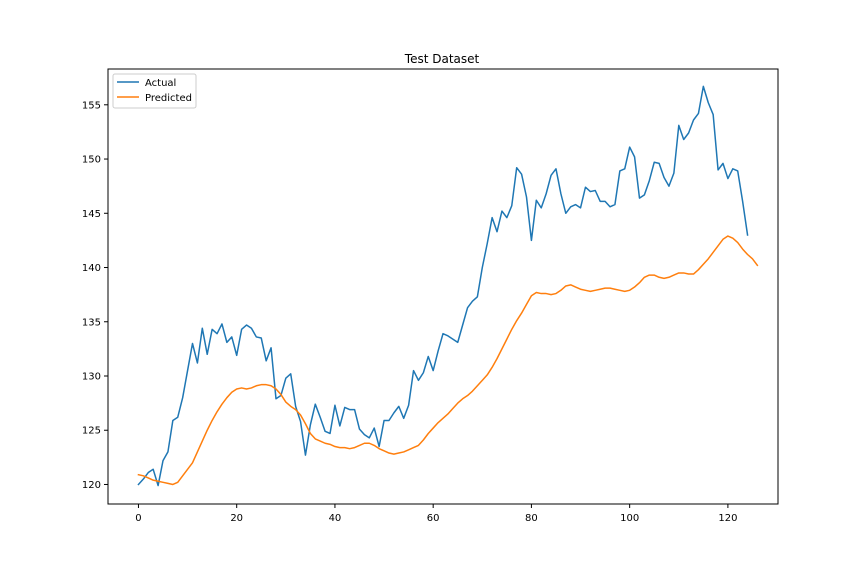 This screenshot has height=580, width=864. I want to click on chart-title: Test Dataset, so click(442, 59).